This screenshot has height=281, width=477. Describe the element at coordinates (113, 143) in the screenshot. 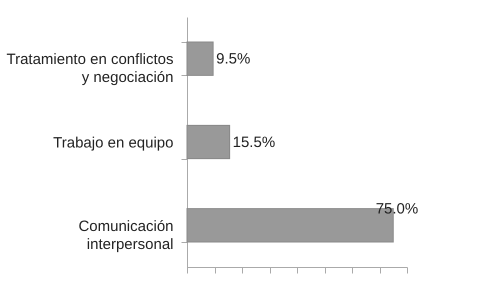

I see `y-tick-label: Trabajo en equipo` at that location.